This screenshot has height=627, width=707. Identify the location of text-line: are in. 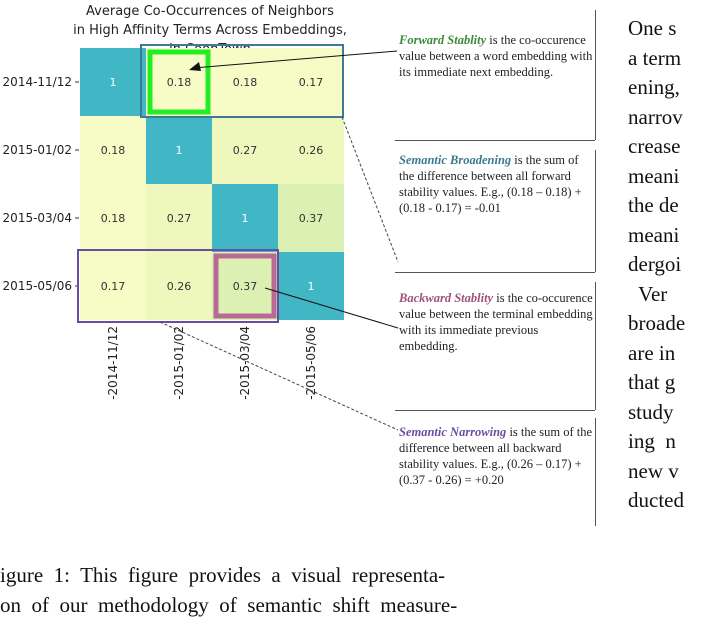
(652, 352).